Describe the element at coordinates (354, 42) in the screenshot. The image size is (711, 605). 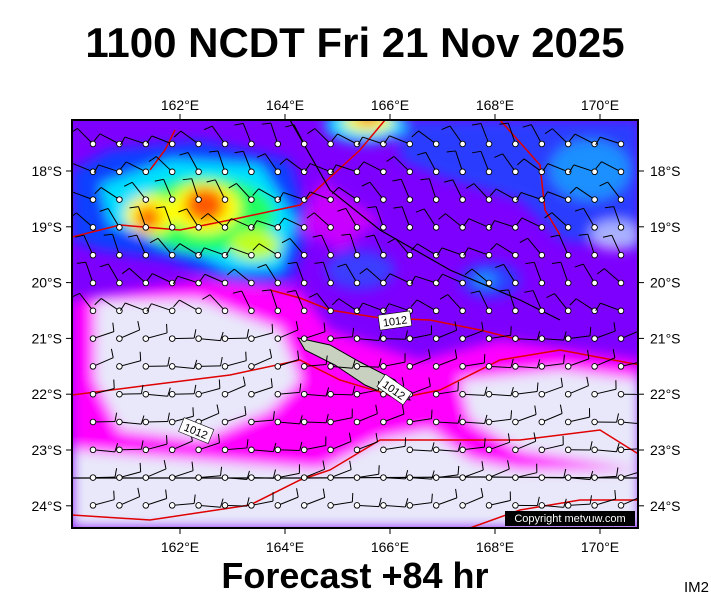
I see `title: 1100 NCDT Fri 21 Nov 2025` at that location.